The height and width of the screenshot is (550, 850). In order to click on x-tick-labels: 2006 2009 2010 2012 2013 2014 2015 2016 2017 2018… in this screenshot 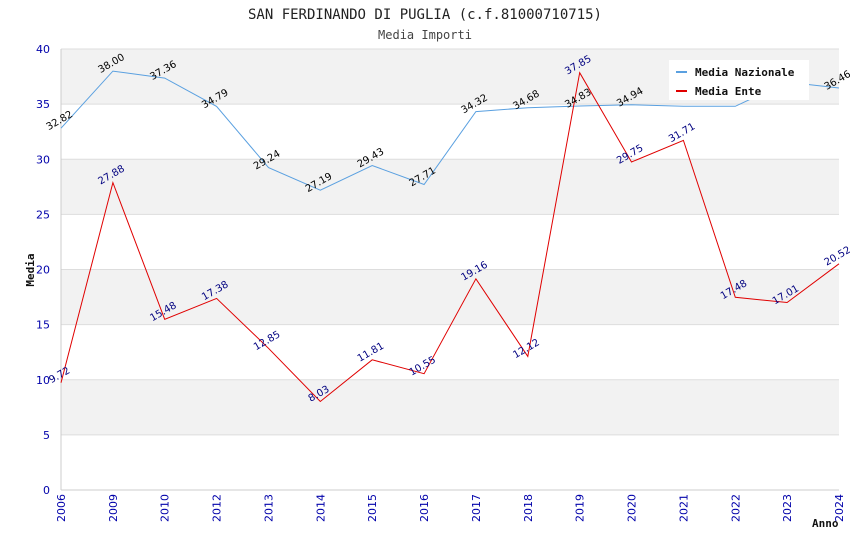, I will do `click(450, 508)`.